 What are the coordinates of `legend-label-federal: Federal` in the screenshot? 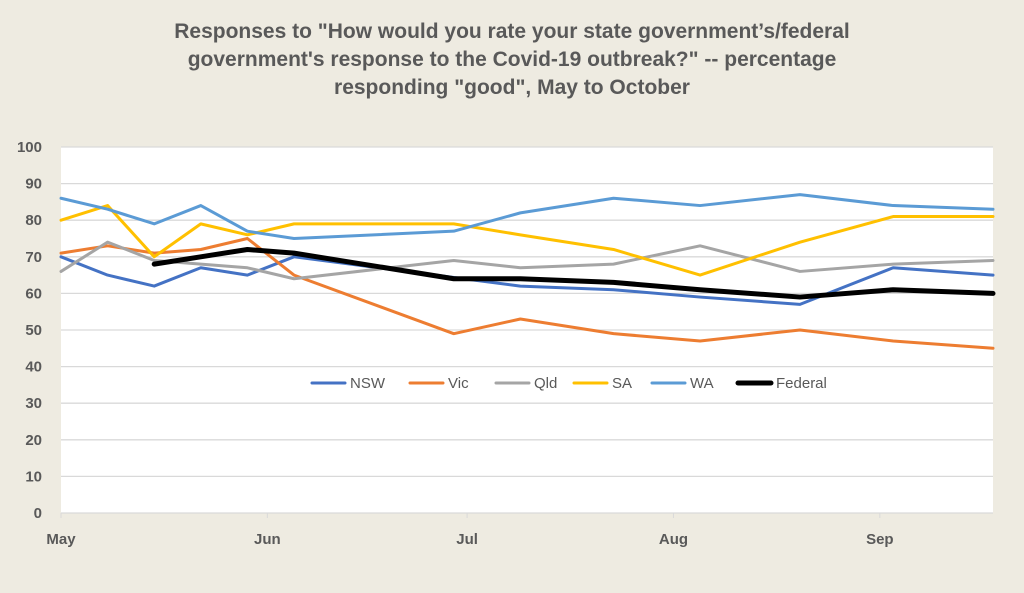 It's located at (801, 383).